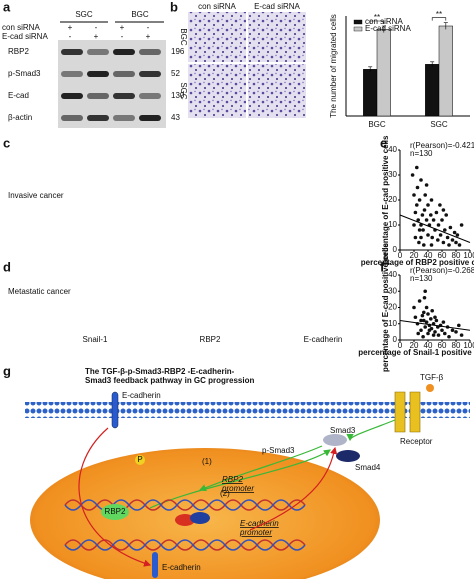 This screenshot has width=474, height=579. I want to click on row-label: Invasive cancer, so click(36, 195).